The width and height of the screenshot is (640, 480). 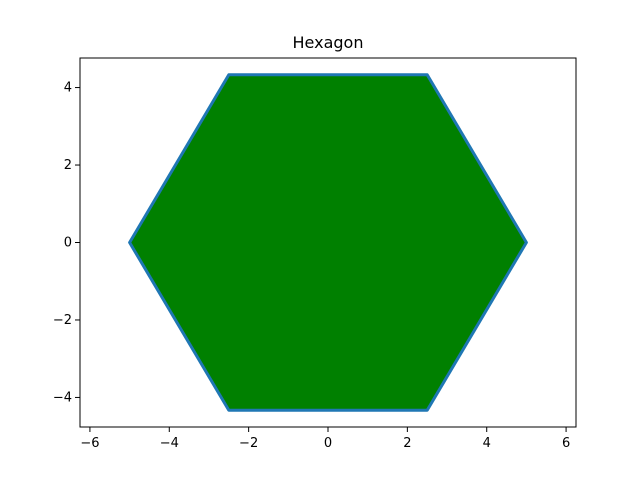 What do you see at coordinates (407, 443) in the screenshot?
I see `x-tick-label: 2` at bounding box center [407, 443].